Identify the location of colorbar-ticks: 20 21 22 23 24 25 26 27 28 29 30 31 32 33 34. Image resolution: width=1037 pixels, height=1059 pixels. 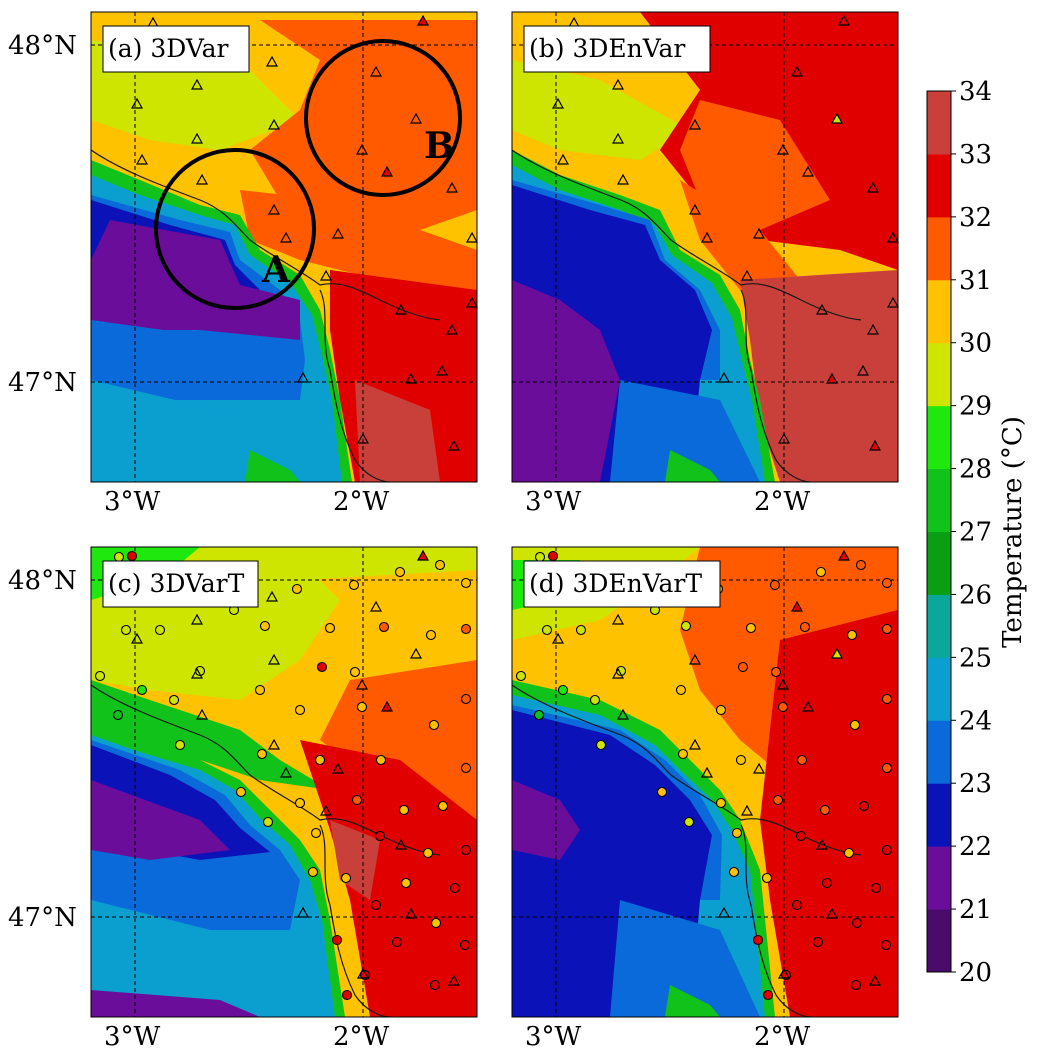
(971, 532).